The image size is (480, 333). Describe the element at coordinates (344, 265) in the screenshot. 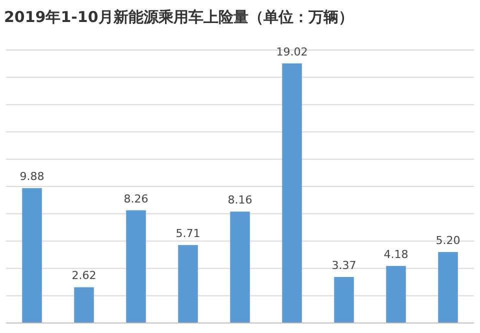

I see `data-label: 3.37` at that location.